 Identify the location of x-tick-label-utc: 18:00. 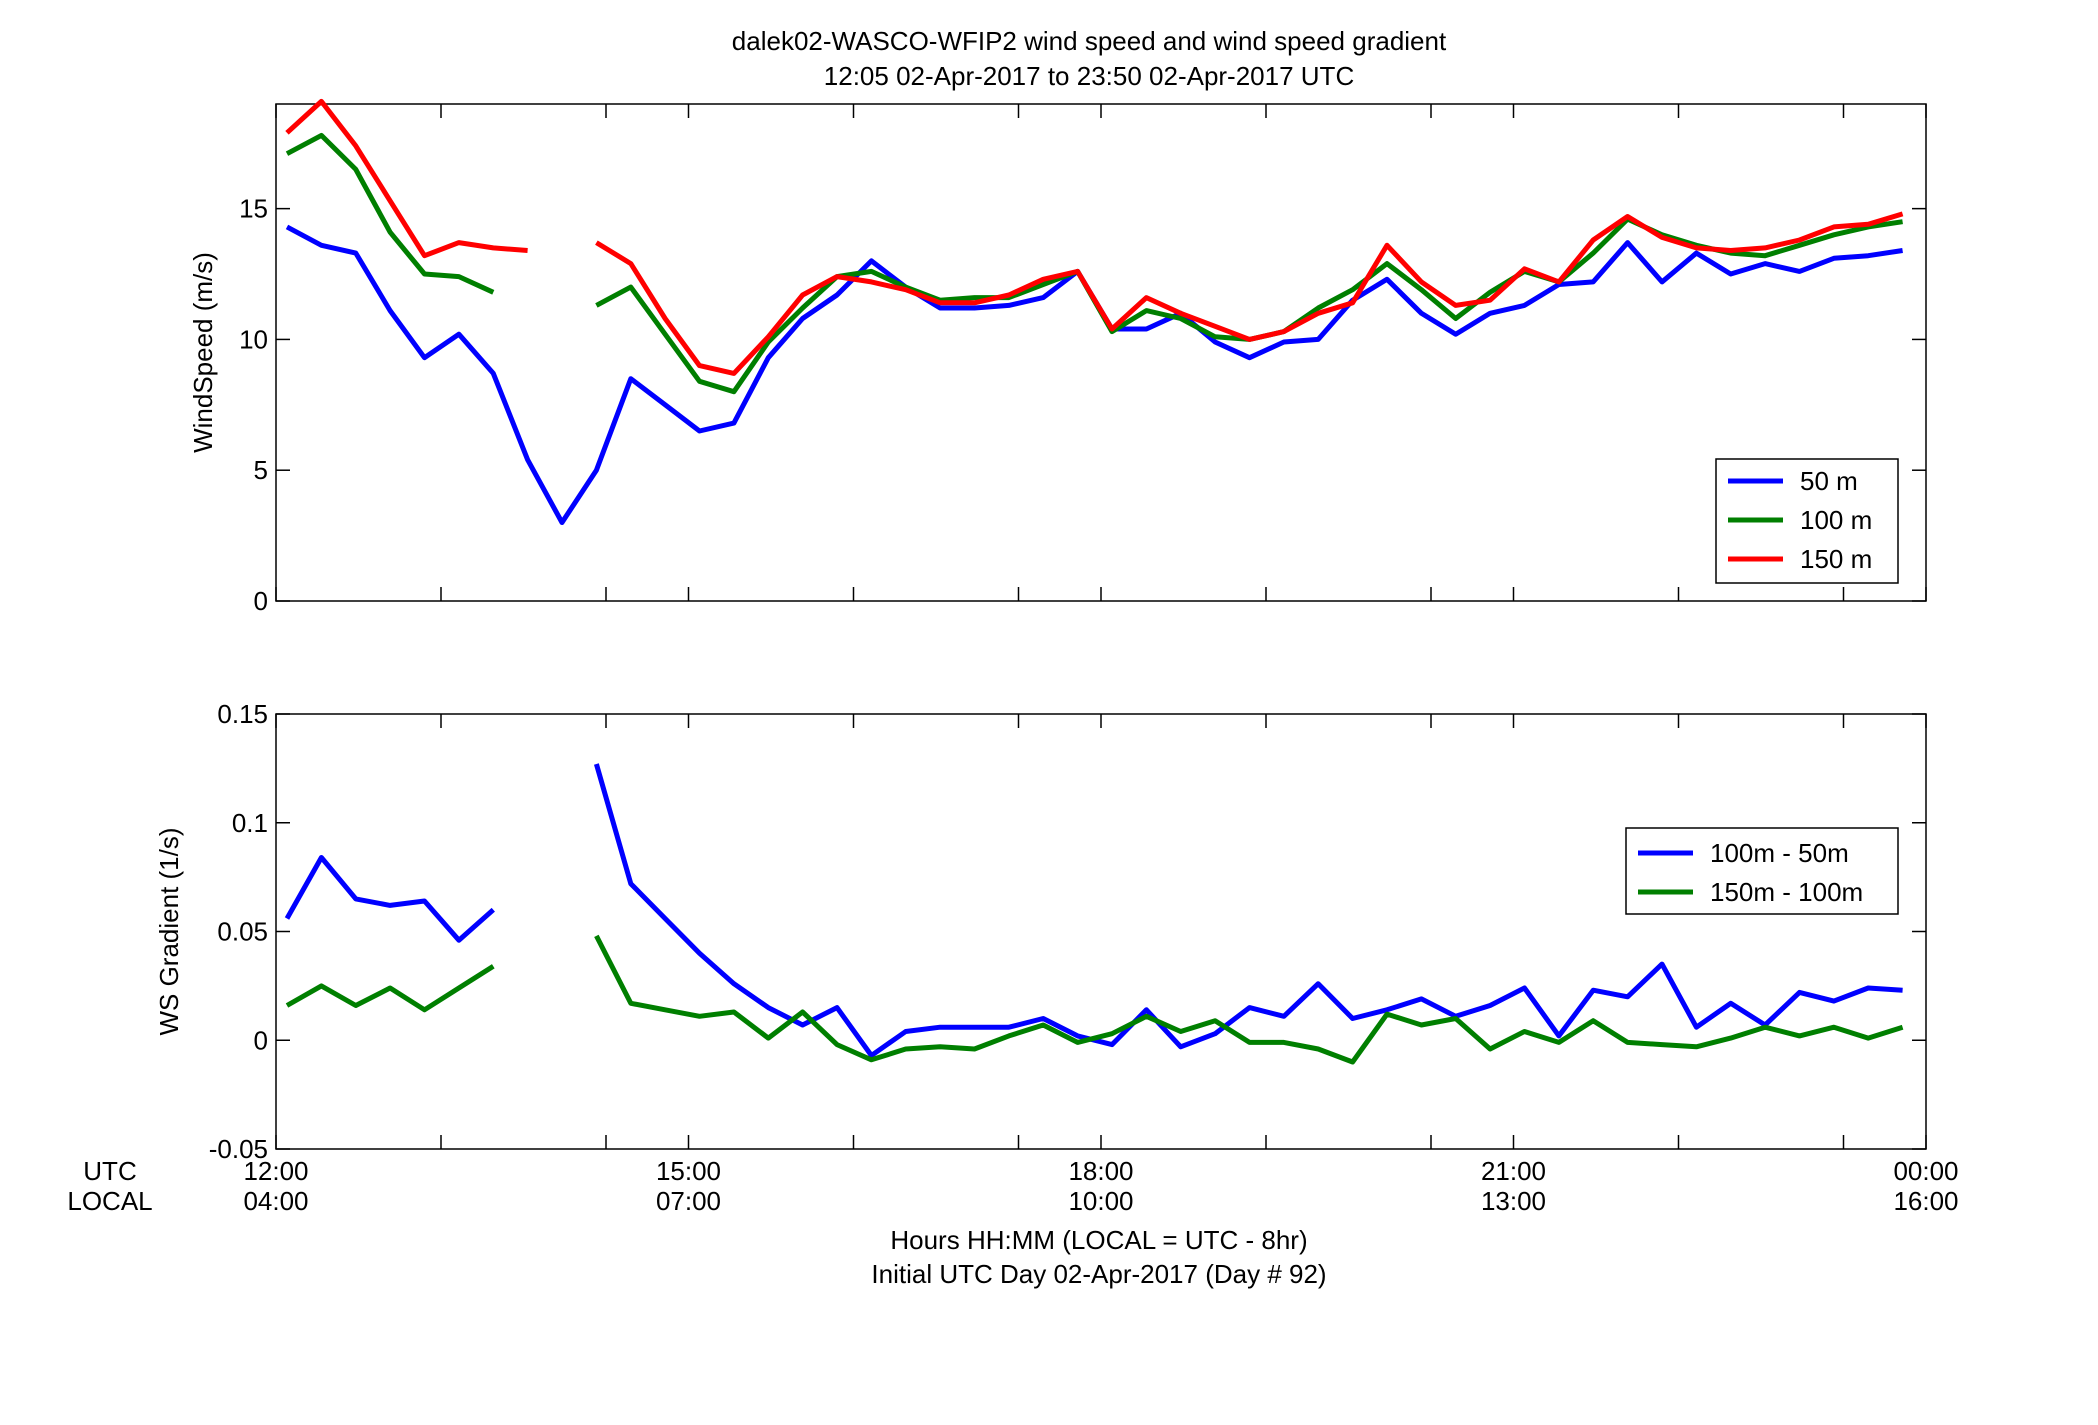
(1100, 1171).